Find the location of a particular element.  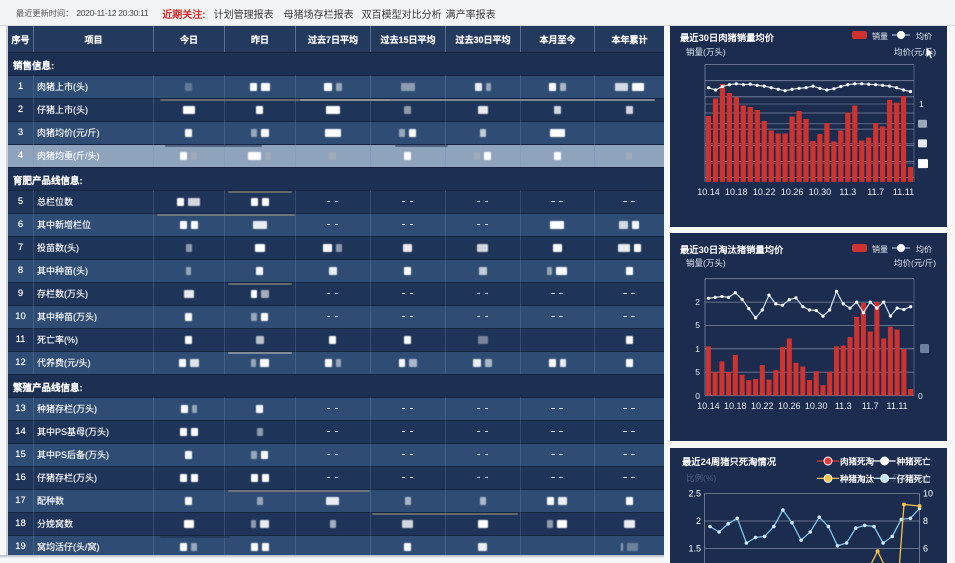

svg-text: 2.5 is located at coordinates (694, 494).